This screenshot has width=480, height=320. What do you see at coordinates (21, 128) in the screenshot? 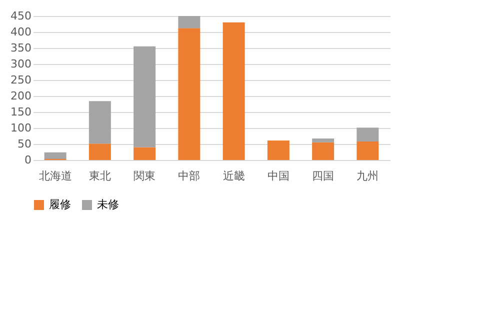
I see `y-tick-label: 100` at bounding box center [21, 128].